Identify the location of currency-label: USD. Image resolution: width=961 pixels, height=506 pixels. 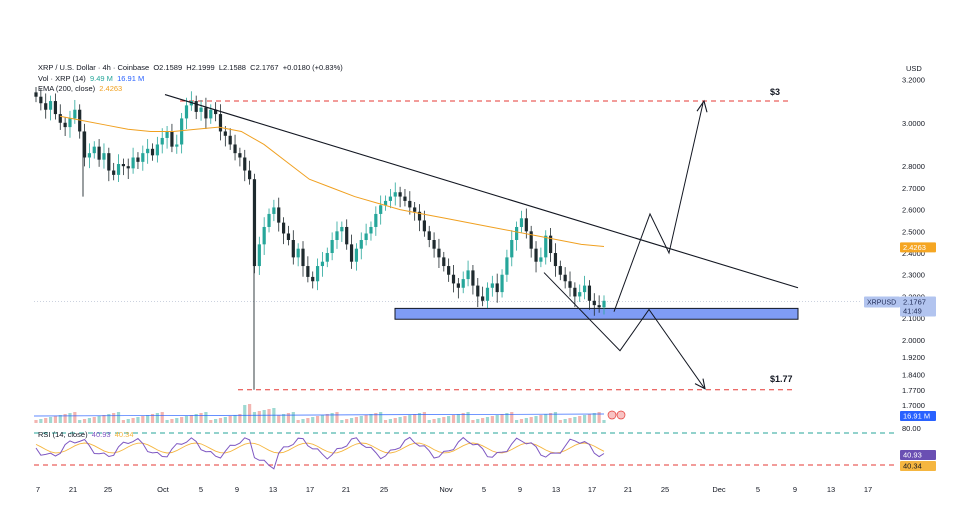
(914, 68).